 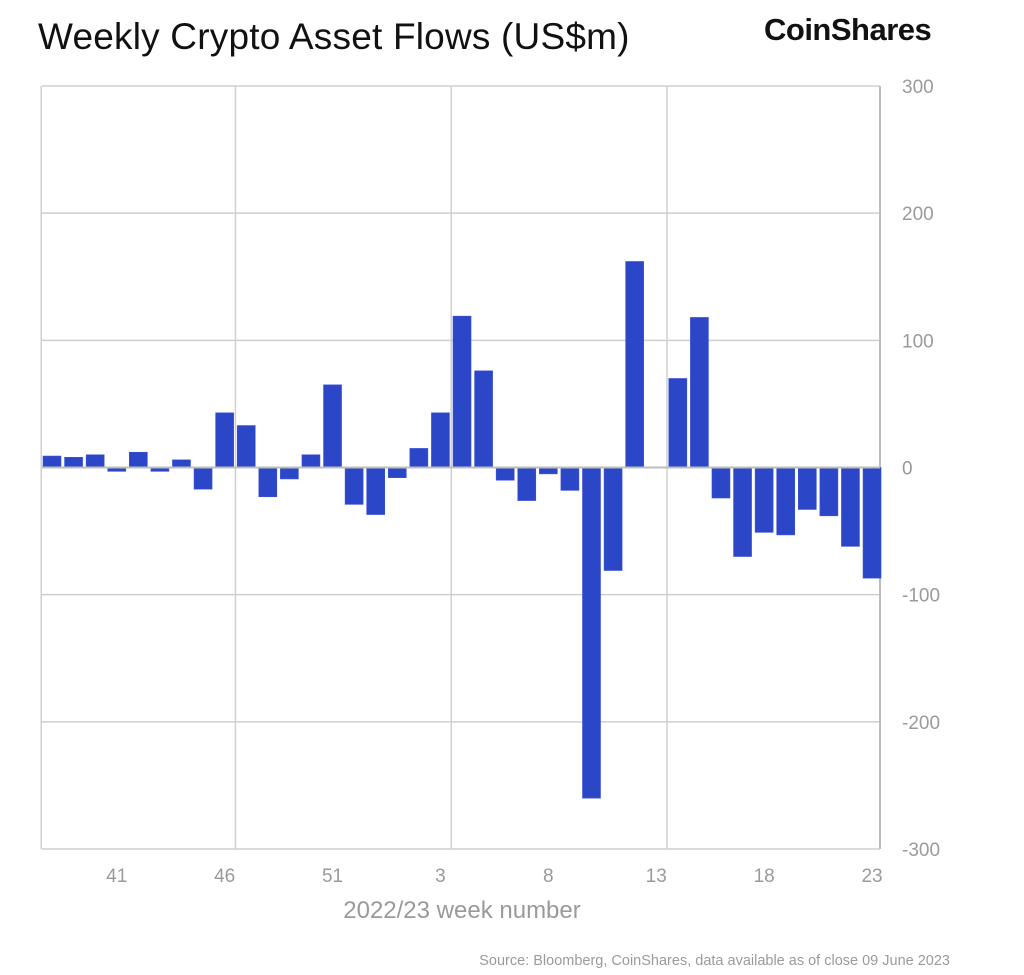 I want to click on x-tick-label: 8, so click(x=548, y=876).